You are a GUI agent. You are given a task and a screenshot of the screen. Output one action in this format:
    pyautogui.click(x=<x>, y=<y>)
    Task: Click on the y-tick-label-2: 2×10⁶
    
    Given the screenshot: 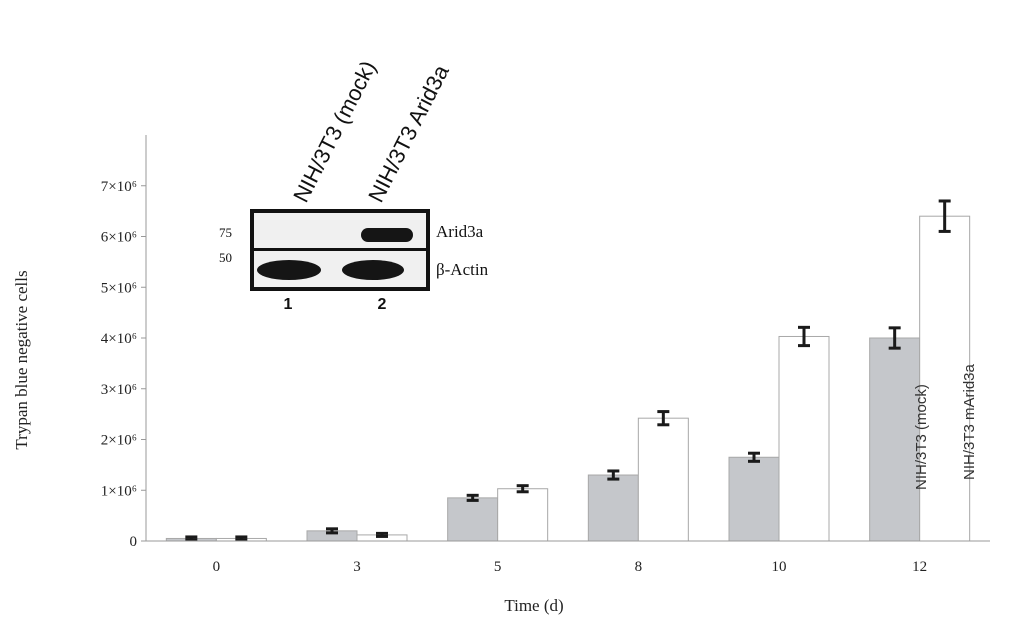 What is the action you would take?
    pyautogui.click(x=119, y=441)
    